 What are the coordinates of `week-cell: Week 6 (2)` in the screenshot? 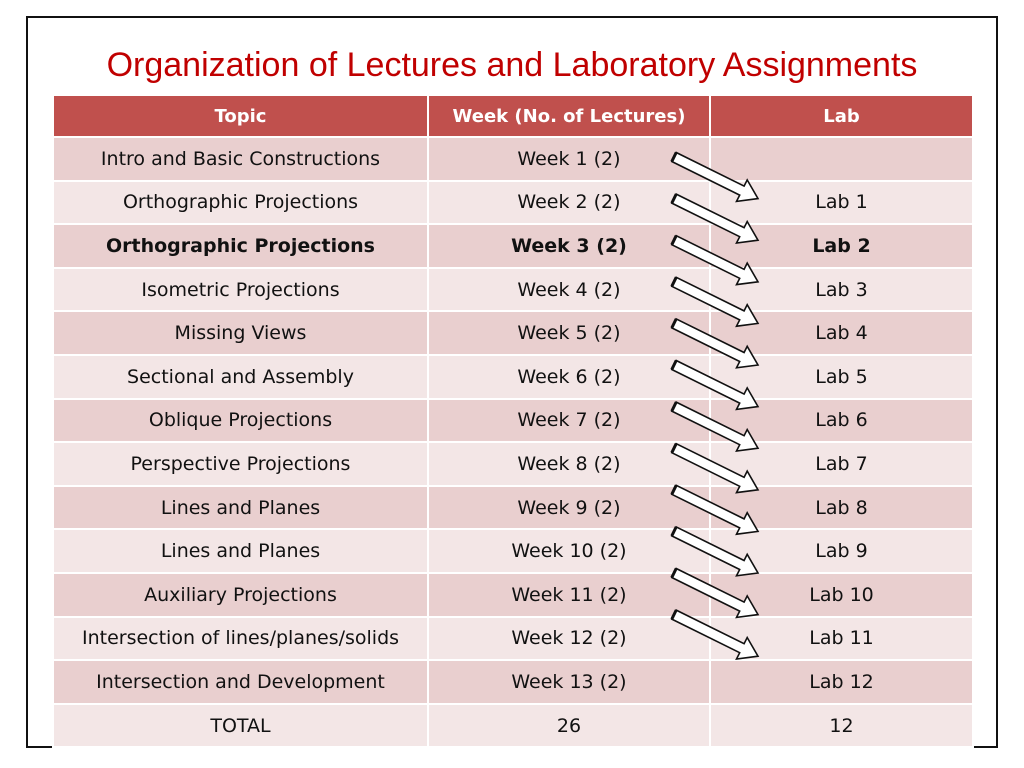 It's located at (569, 376).